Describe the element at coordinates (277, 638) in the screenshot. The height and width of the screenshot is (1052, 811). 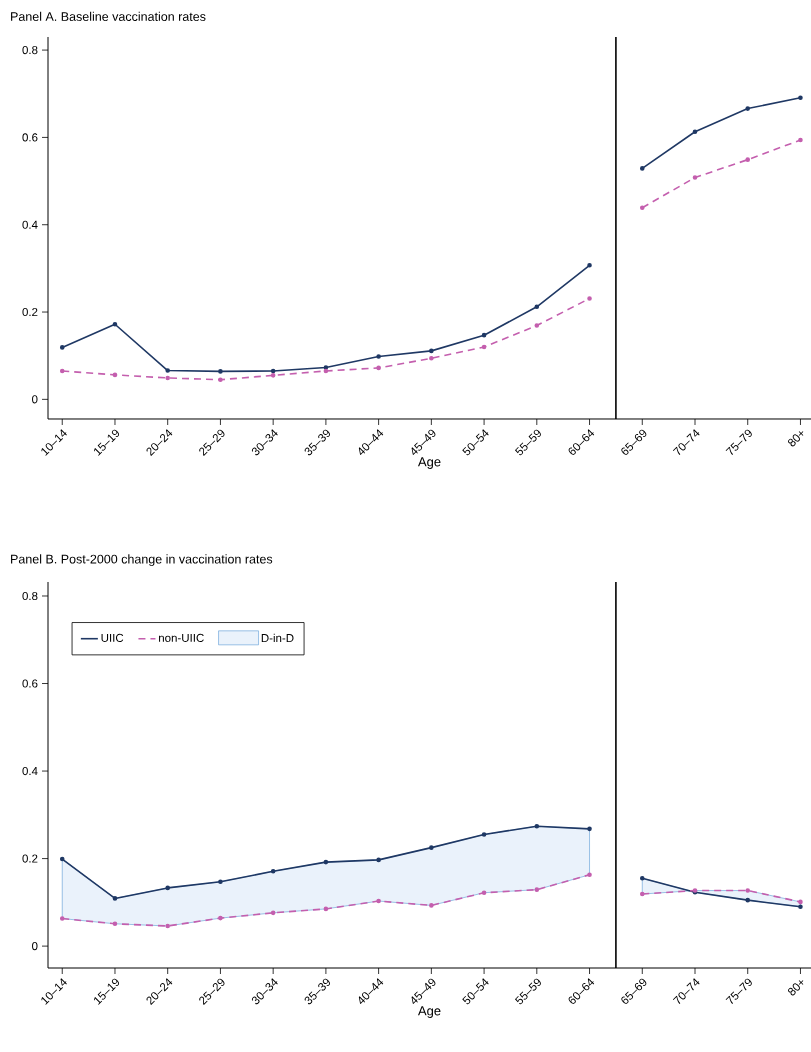
I see `annotation: D-in-D` at that location.